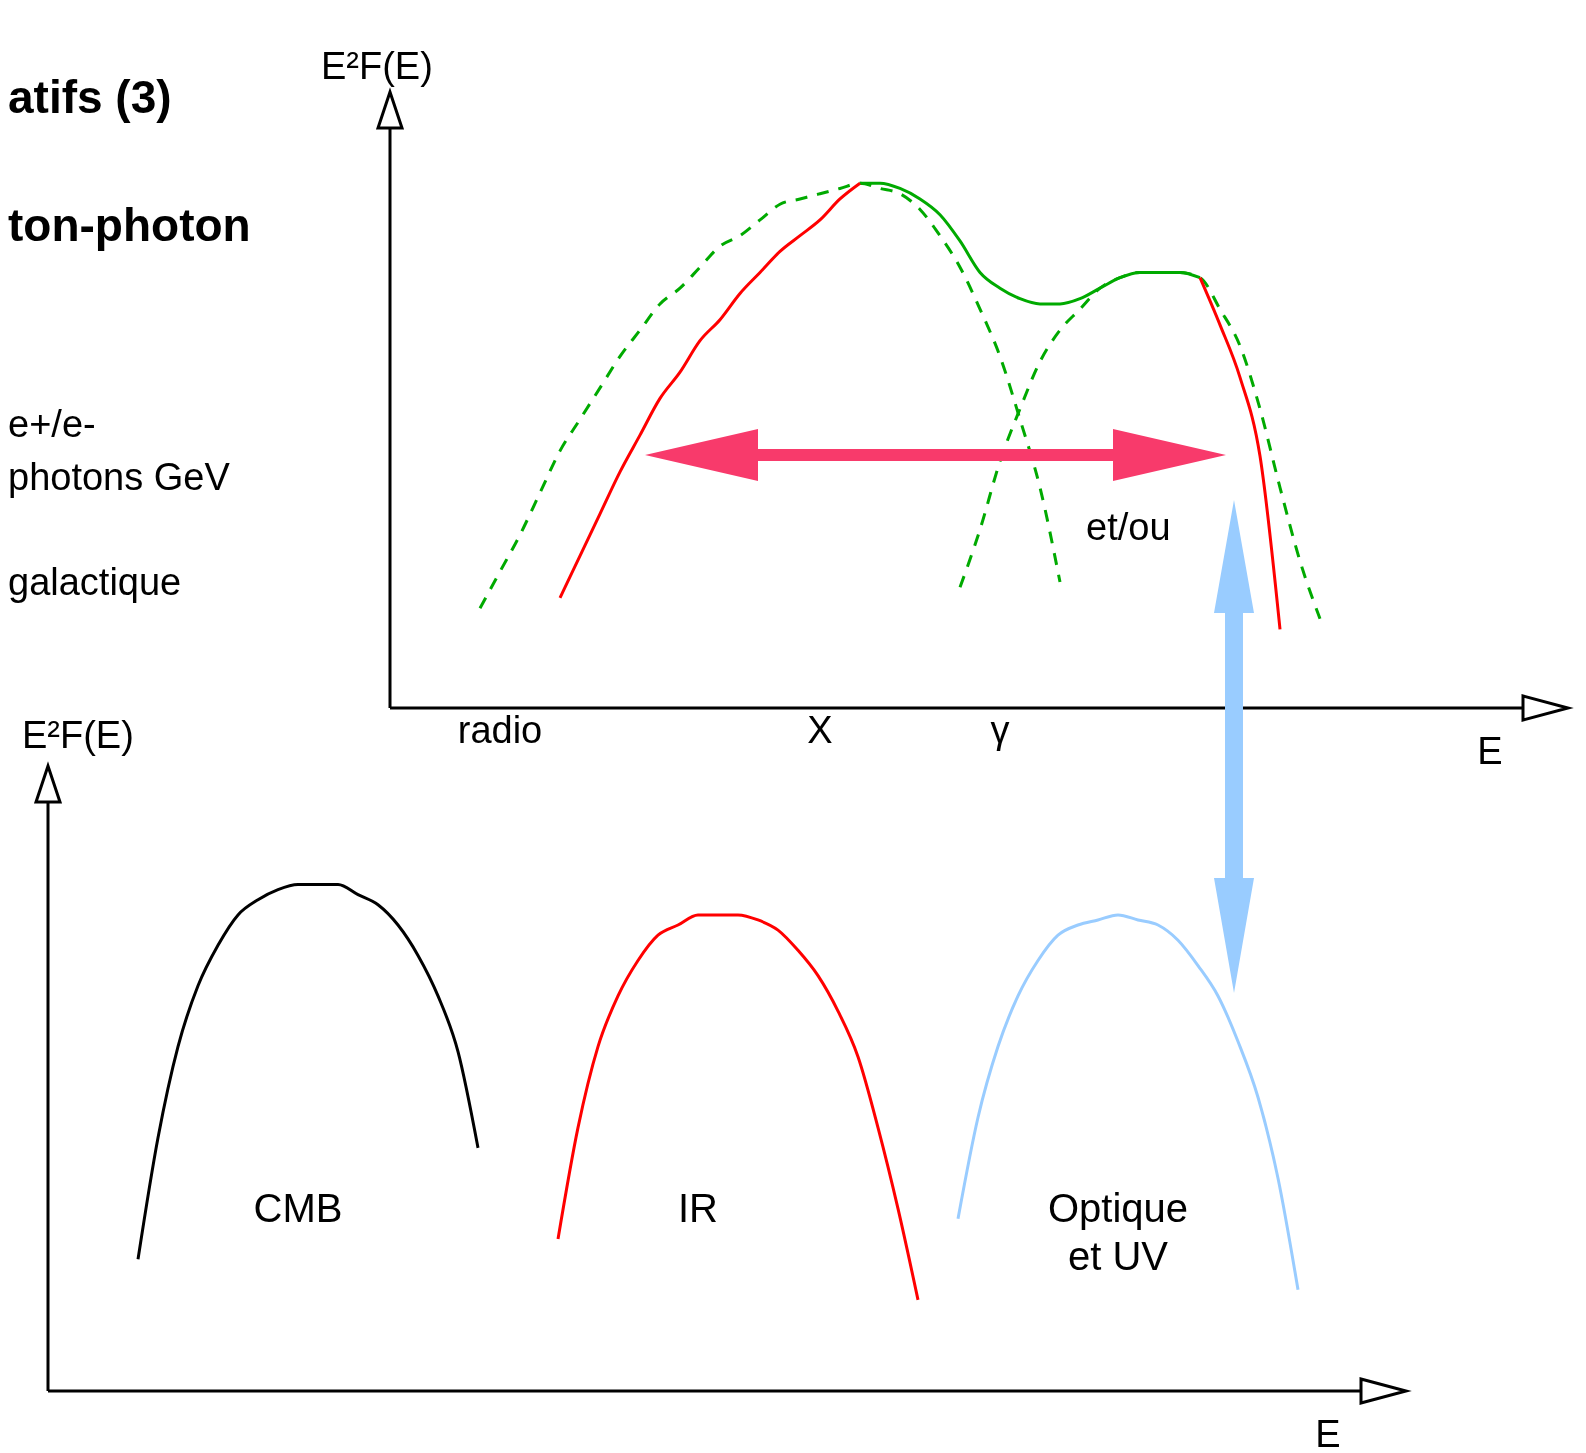  I want to click on text: CMB, so click(298, 1208).